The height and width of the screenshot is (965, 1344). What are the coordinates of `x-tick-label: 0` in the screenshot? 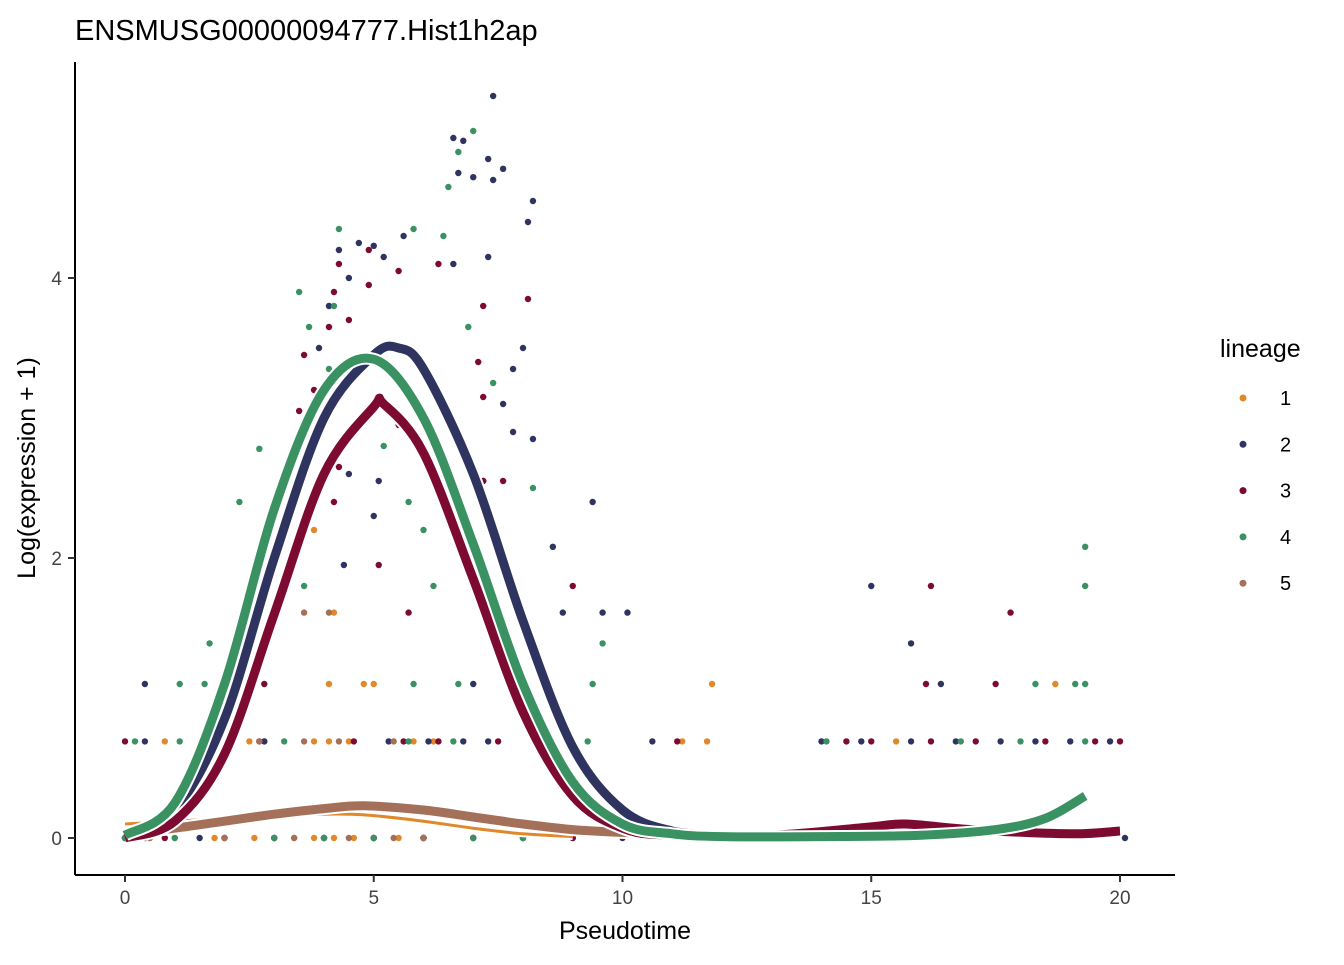 It's located at (125, 898).